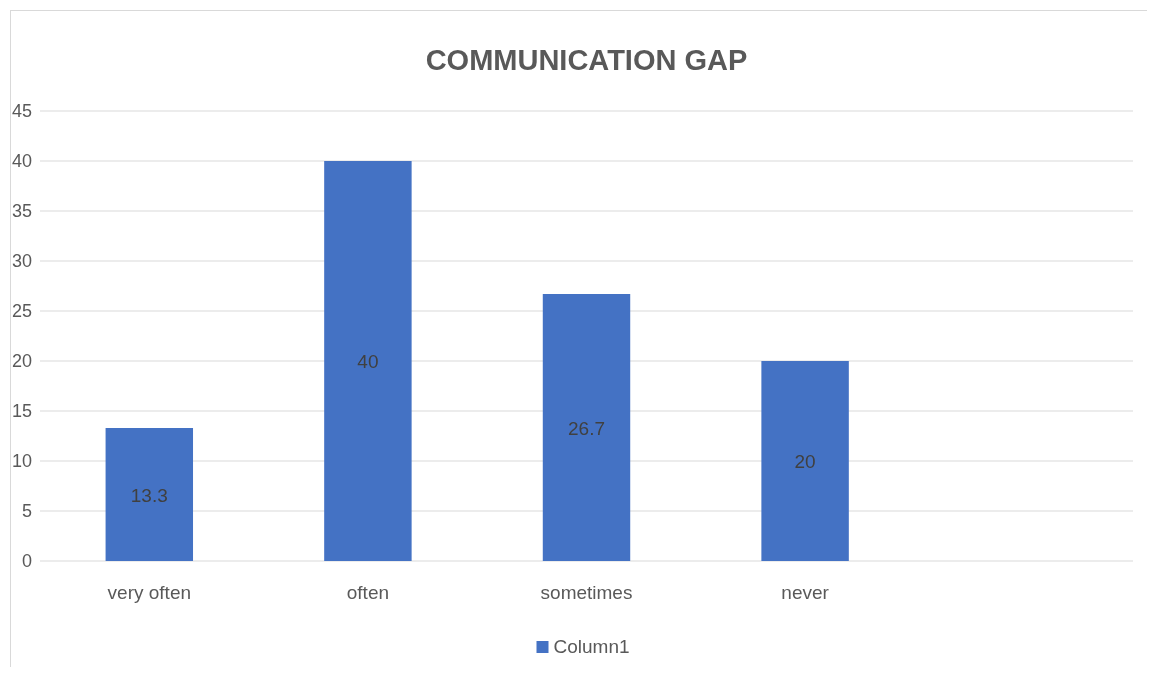 This screenshot has width=1155, height=675. Describe the element at coordinates (368, 592) in the screenshot. I see `x-tick-label: often` at that location.